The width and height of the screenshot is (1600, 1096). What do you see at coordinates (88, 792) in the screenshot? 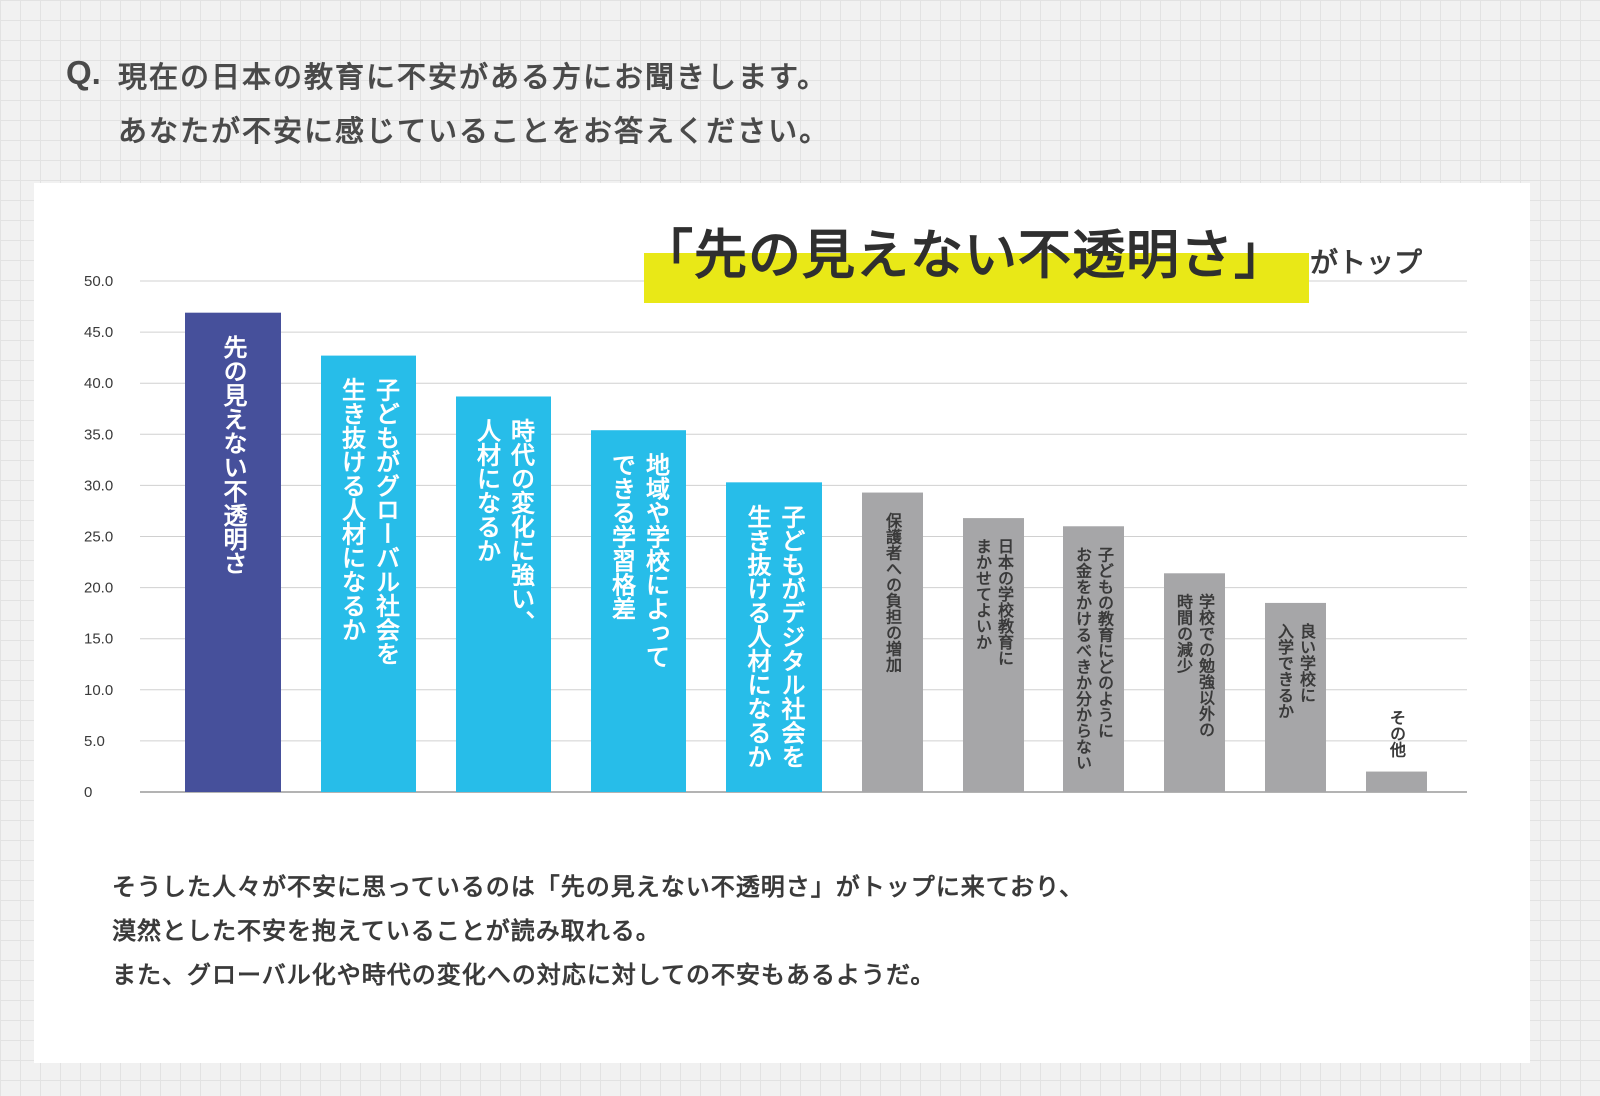
I see `y-tick-label: 0` at bounding box center [88, 792].